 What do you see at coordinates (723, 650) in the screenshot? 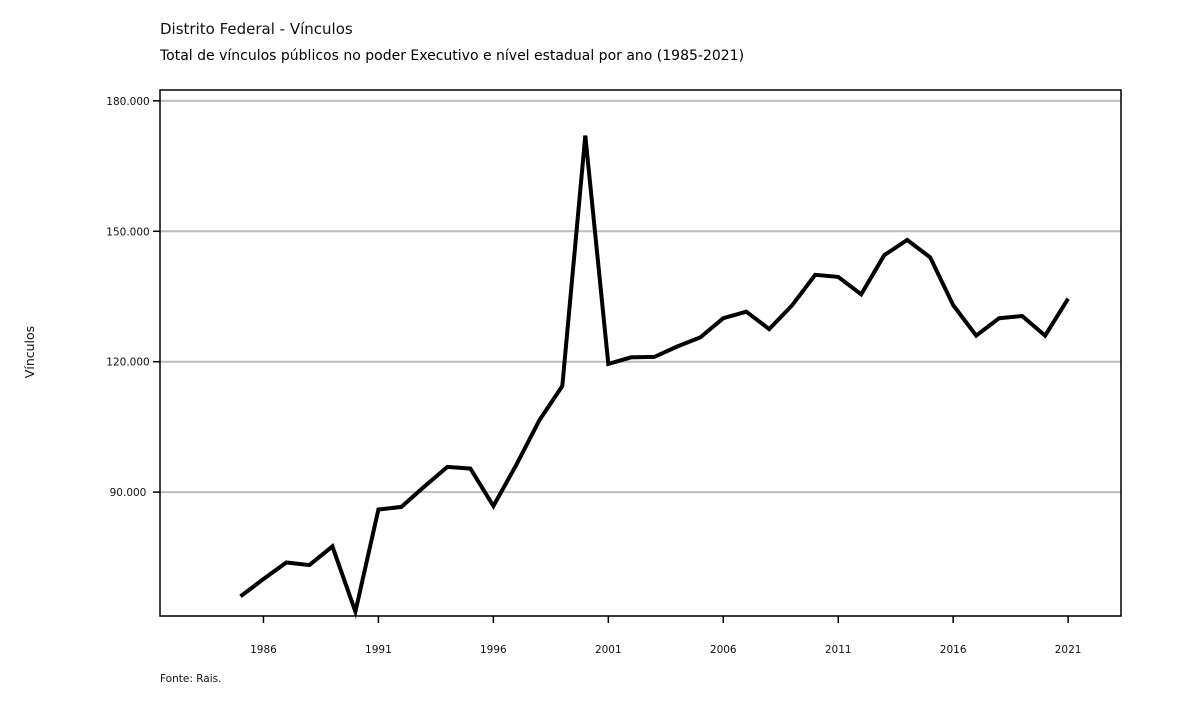
I see `x-tick-label: 2006` at bounding box center [723, 650].